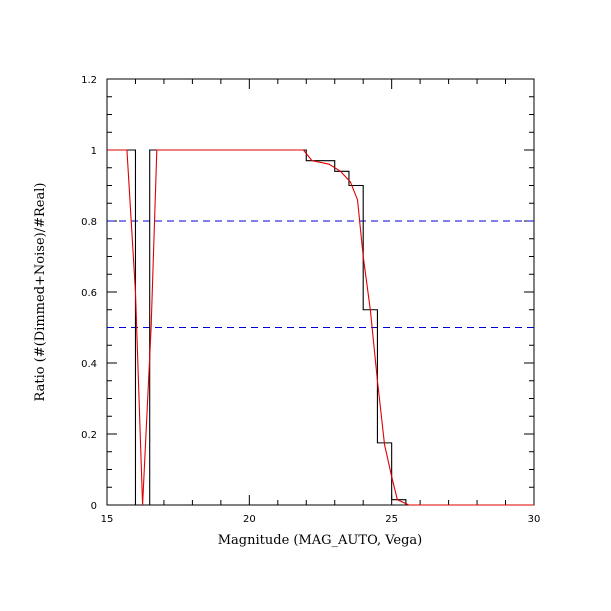  I want to click on x-tick-label: 15, so click(107, 519).